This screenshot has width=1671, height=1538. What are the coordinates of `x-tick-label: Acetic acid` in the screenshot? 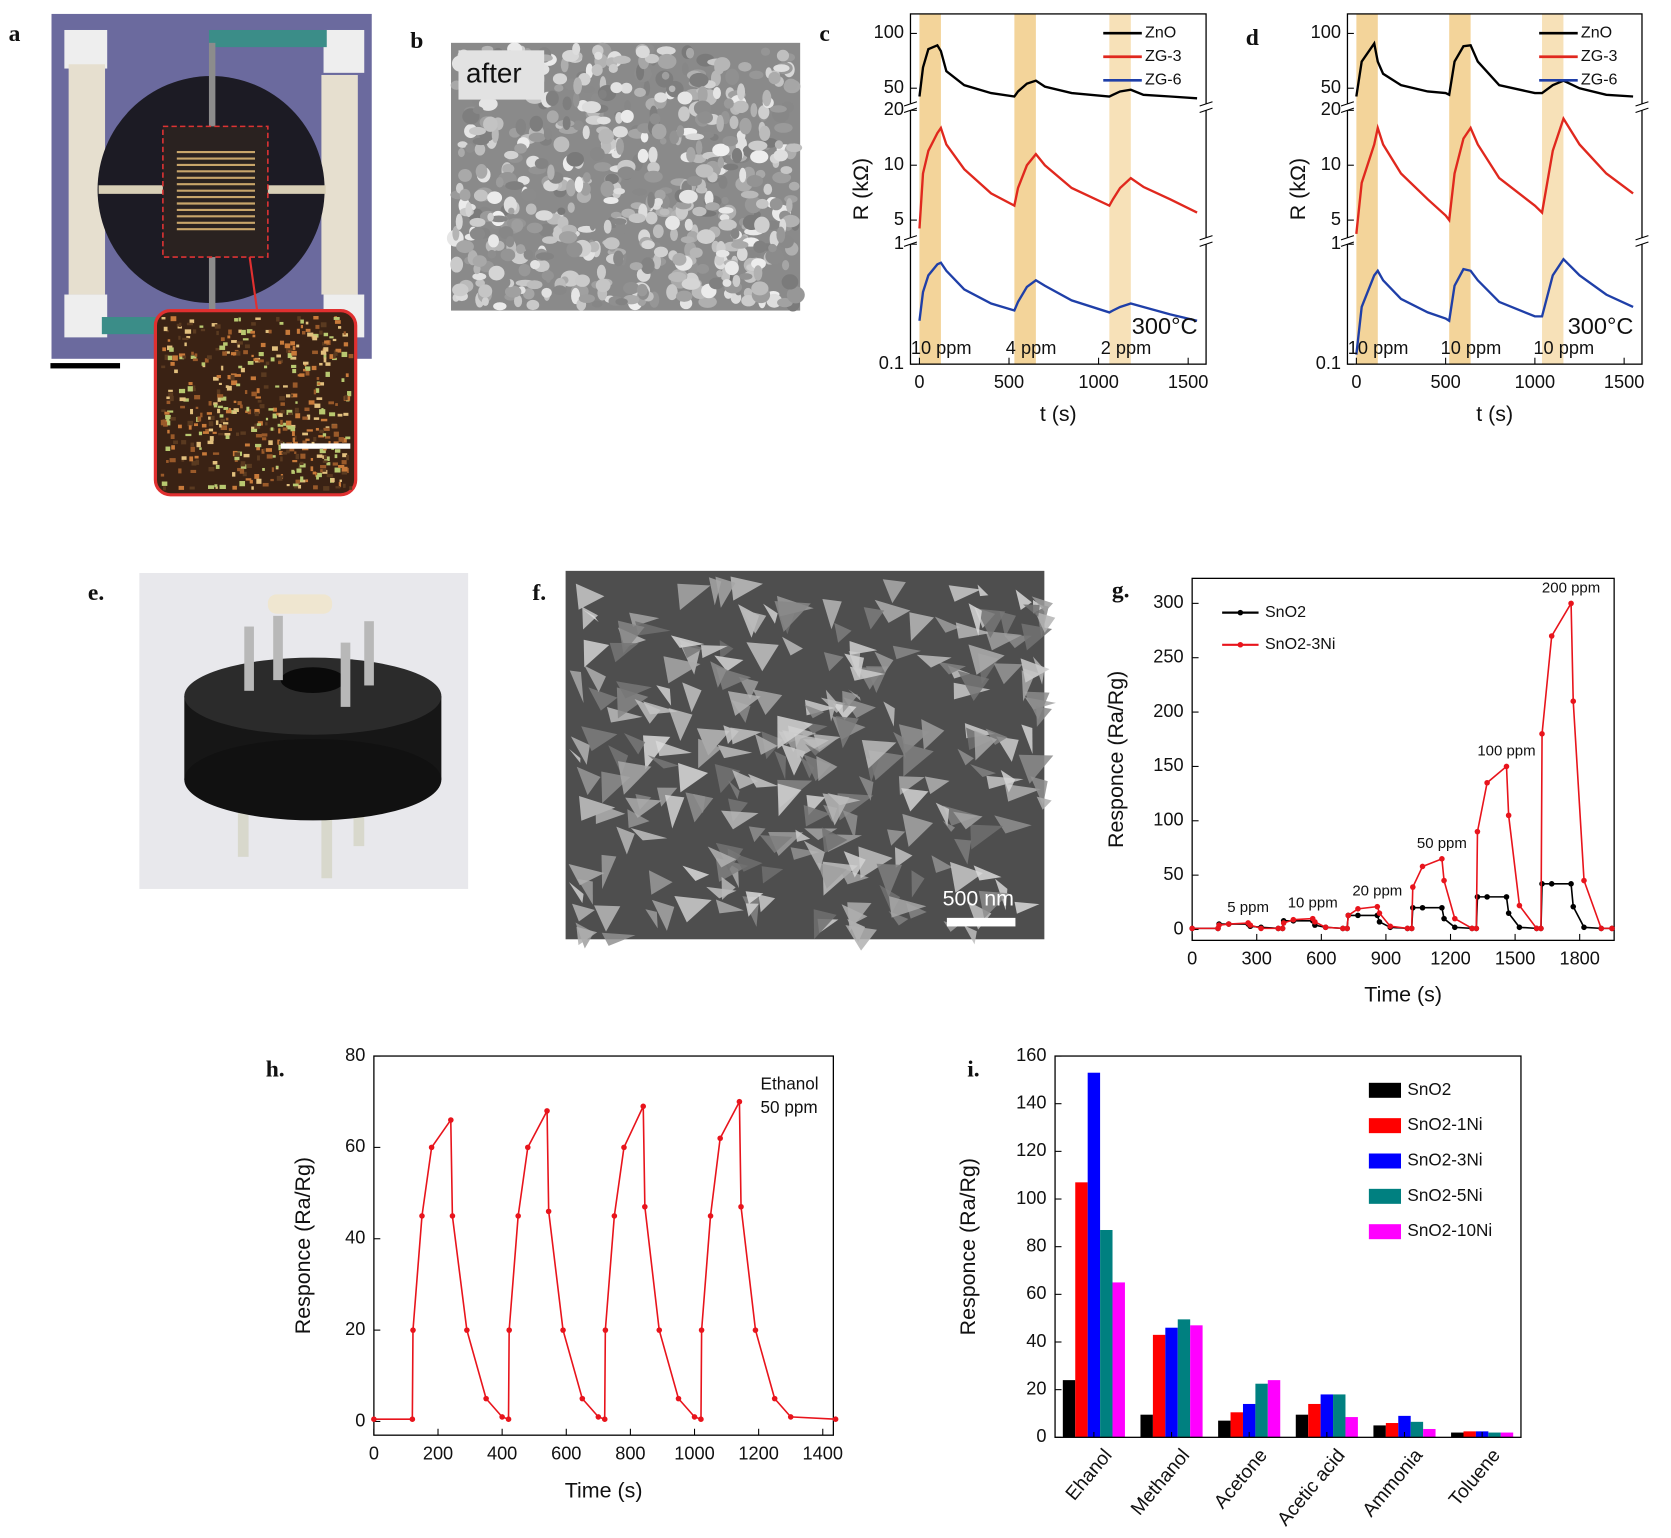 It's located at (1312, 1487).